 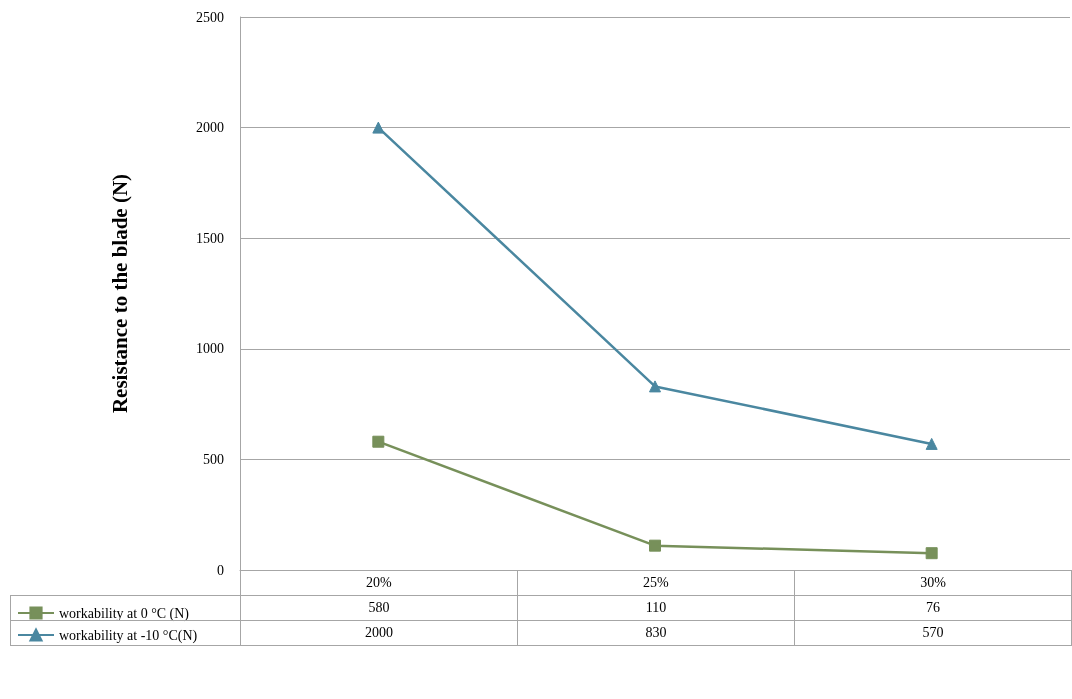 I want to click on y-tick-label: 0, so click(x=220, y=570).